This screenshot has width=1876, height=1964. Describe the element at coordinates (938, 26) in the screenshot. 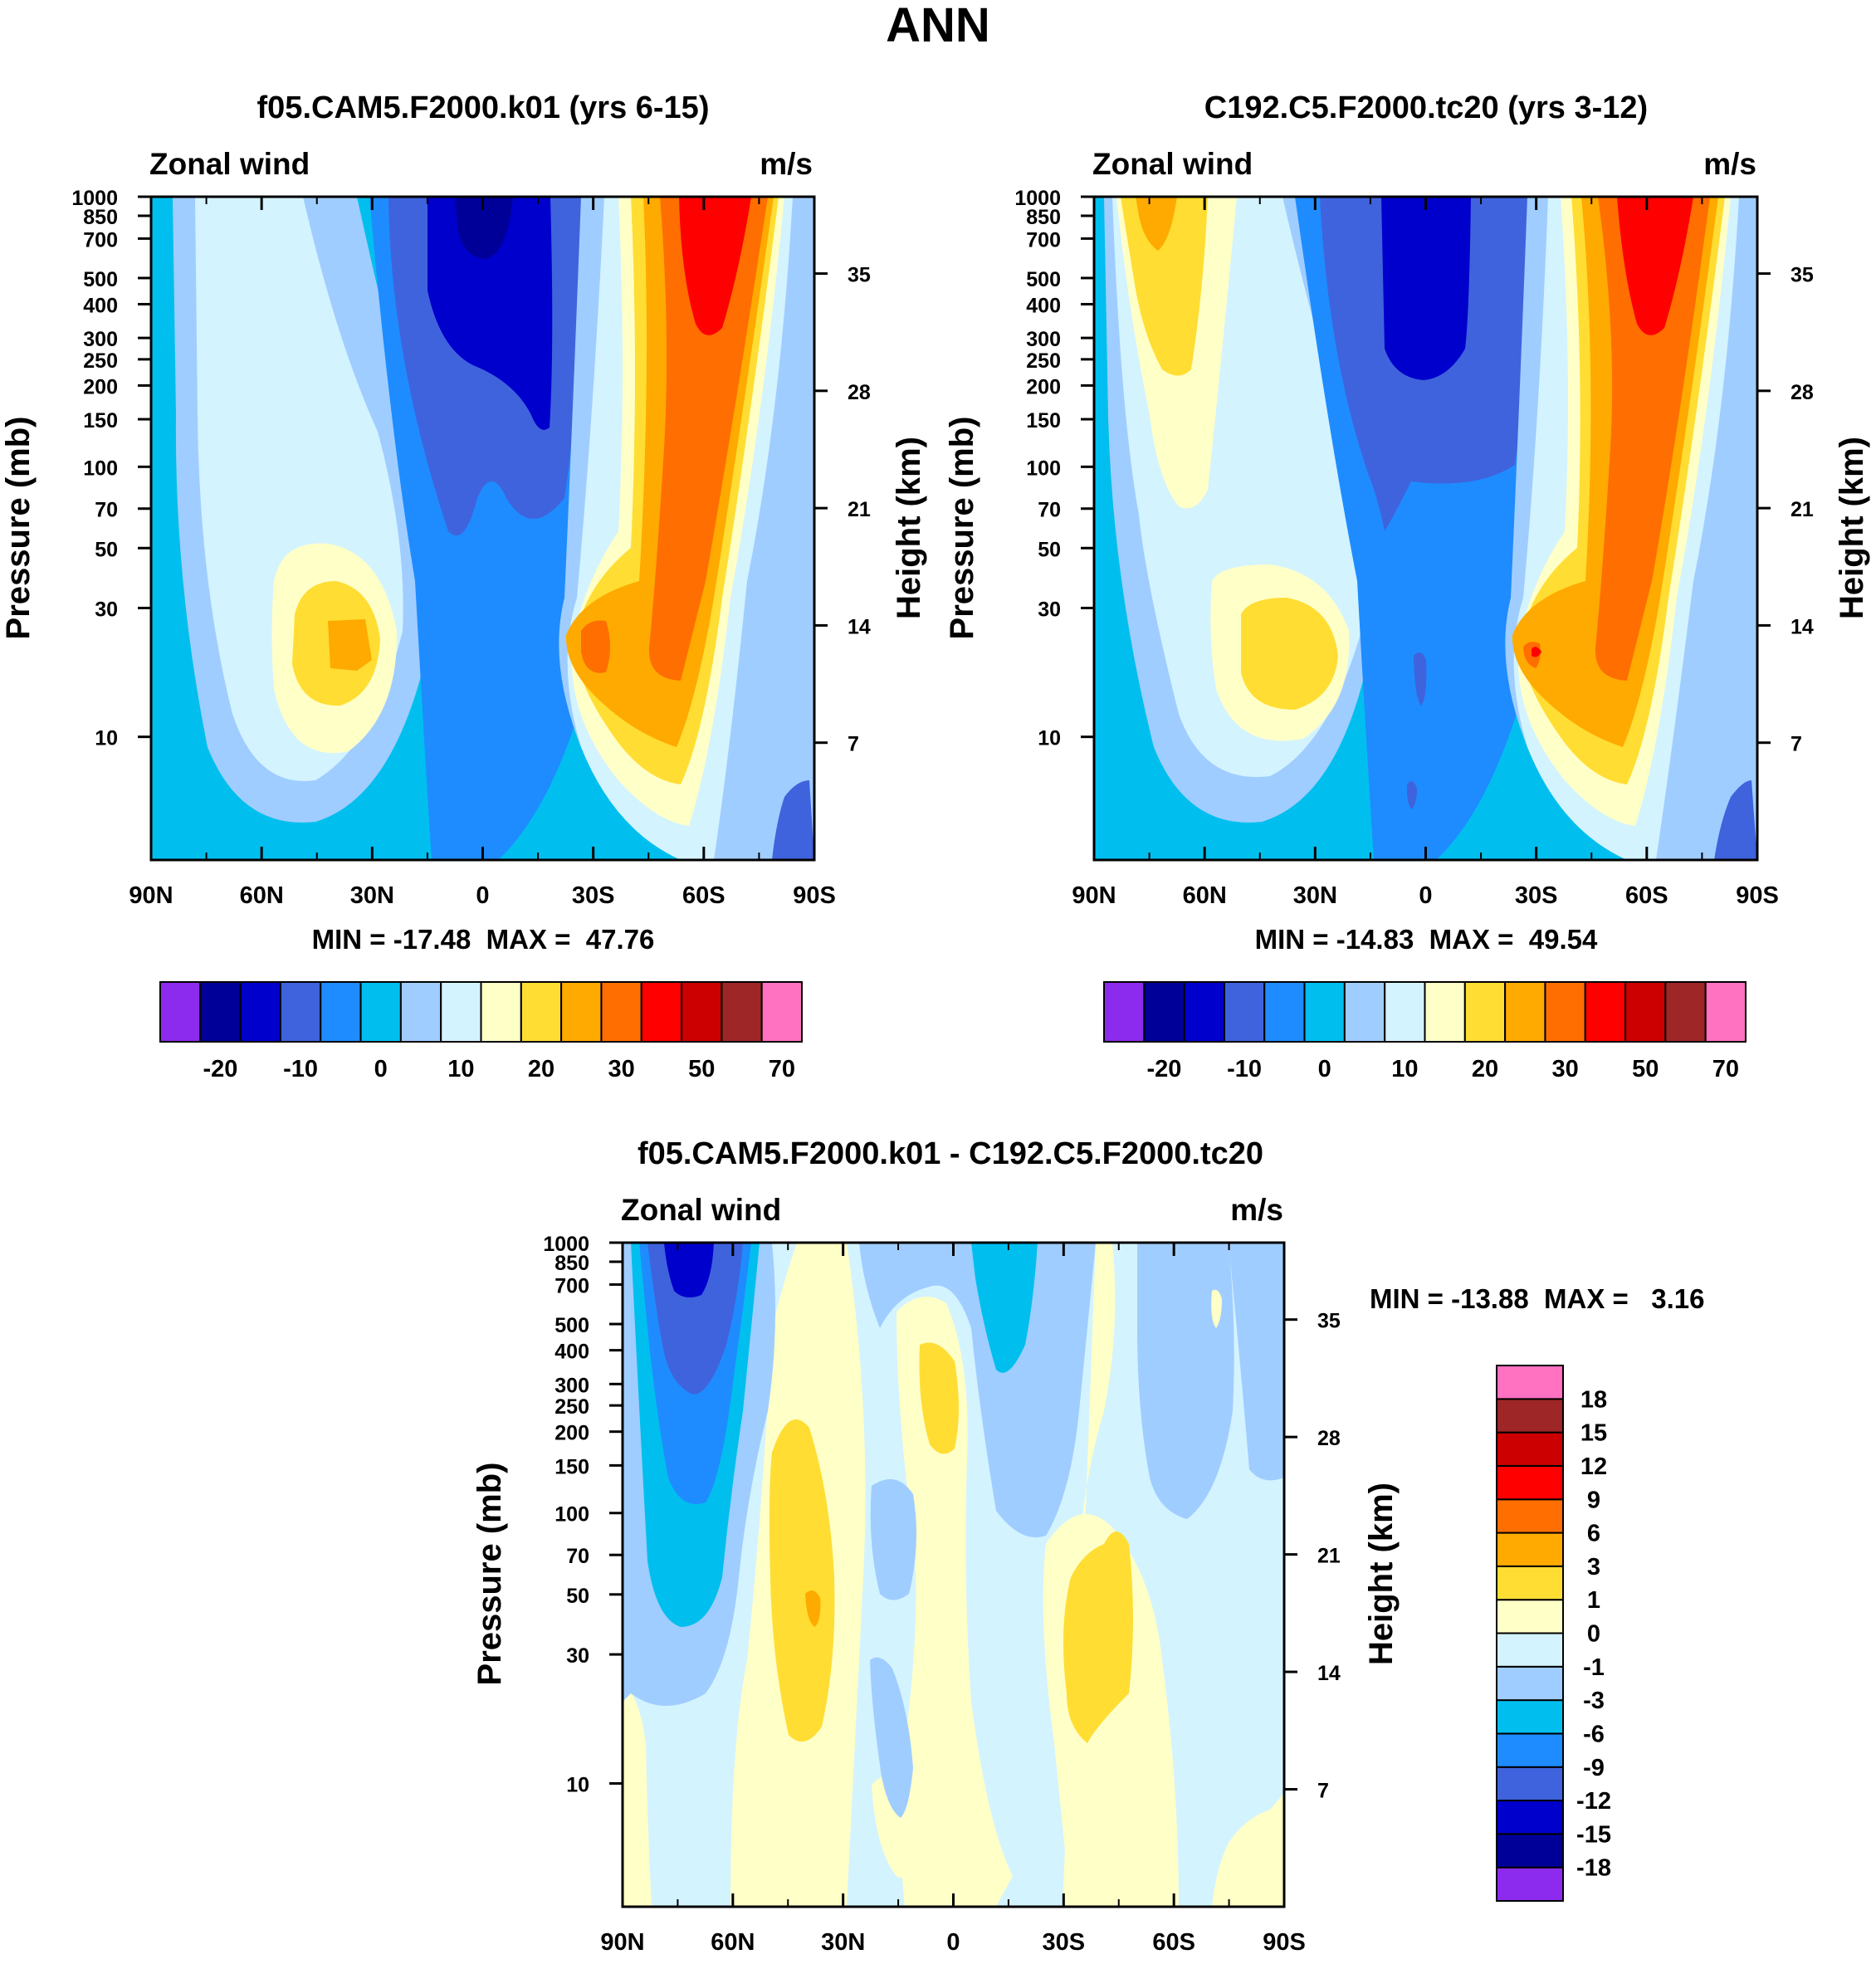

I see `figure-title: ANN` at that location.